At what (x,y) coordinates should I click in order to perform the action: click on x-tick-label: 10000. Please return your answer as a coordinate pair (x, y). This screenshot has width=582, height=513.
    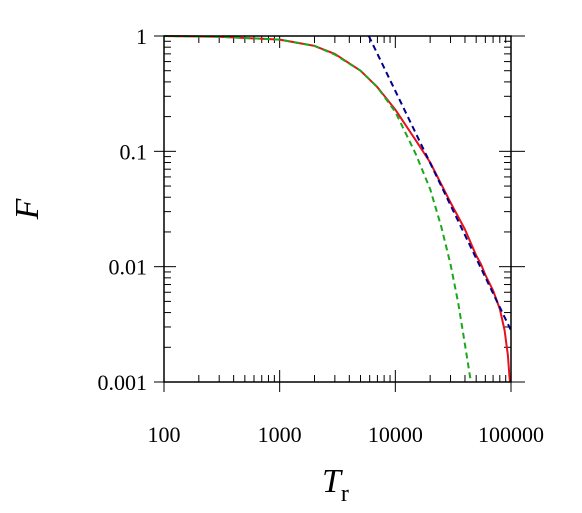
    Looking at the image, I should click on (395, 434).